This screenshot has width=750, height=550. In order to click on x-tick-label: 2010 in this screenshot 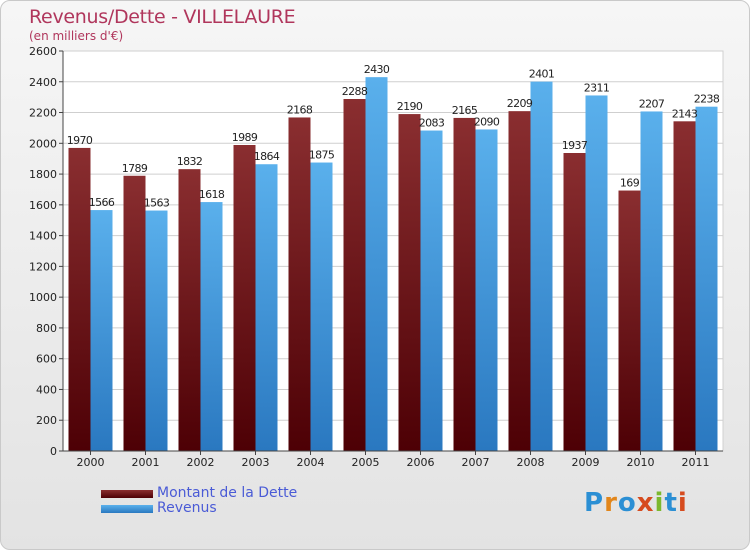, I will do `click(641, 462)`.